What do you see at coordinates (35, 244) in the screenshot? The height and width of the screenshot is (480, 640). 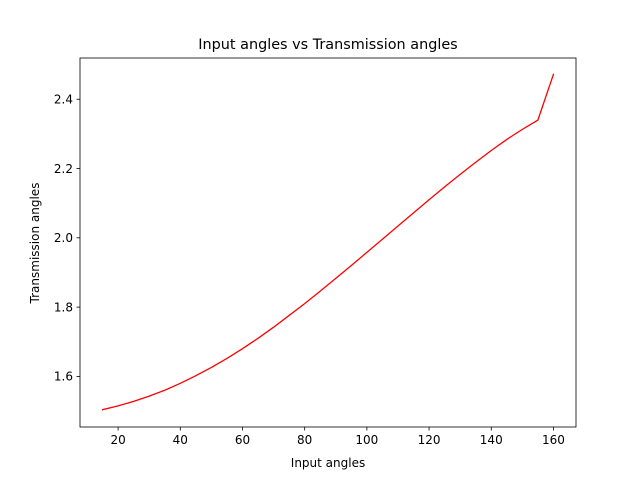 I see `y-axis-label: Transmission angles` at bounding box center [35, 244].